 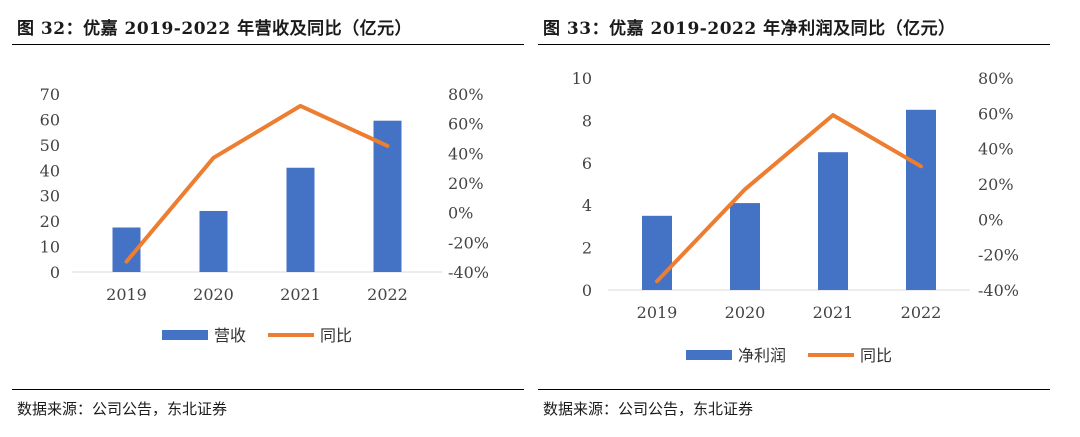 I want to click on legend-bar-label: 净利润, so click(x=762, y=355).